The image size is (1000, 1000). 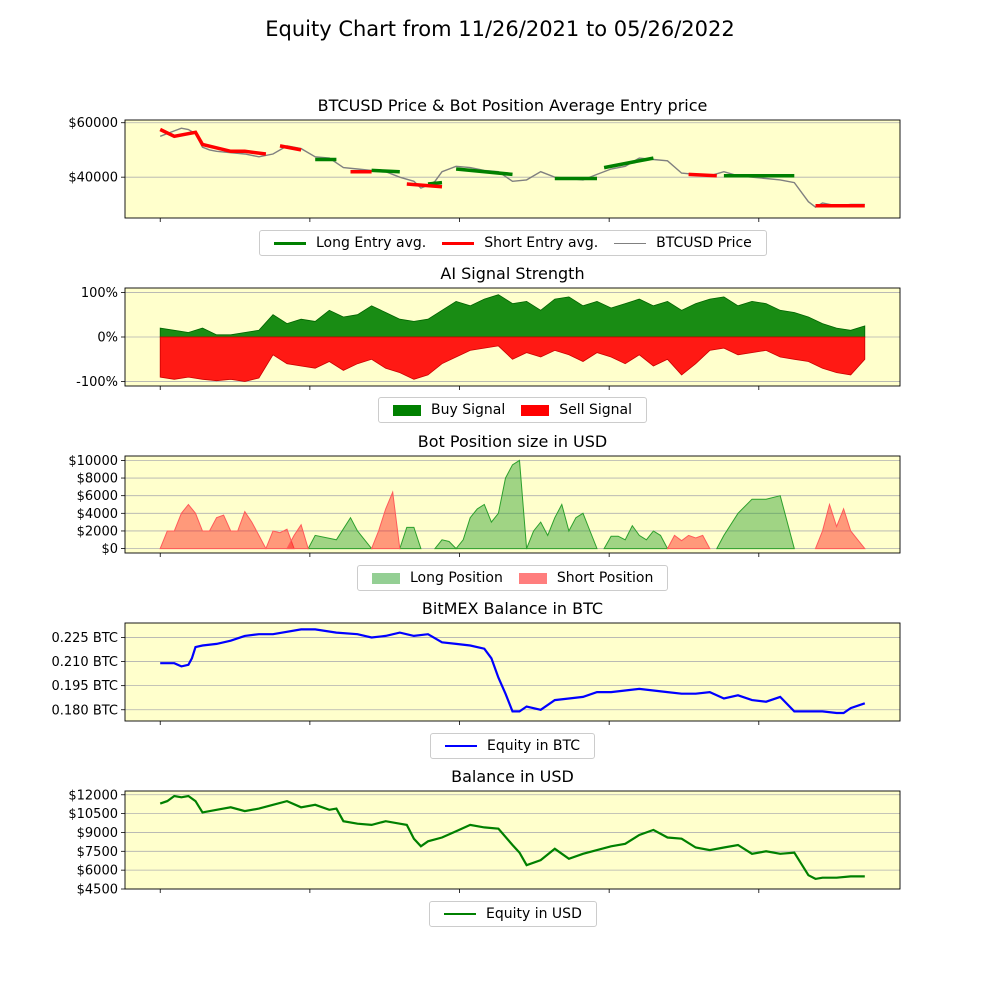 I want to click on y-tick-label: $8000, so click(x=97, y=479).